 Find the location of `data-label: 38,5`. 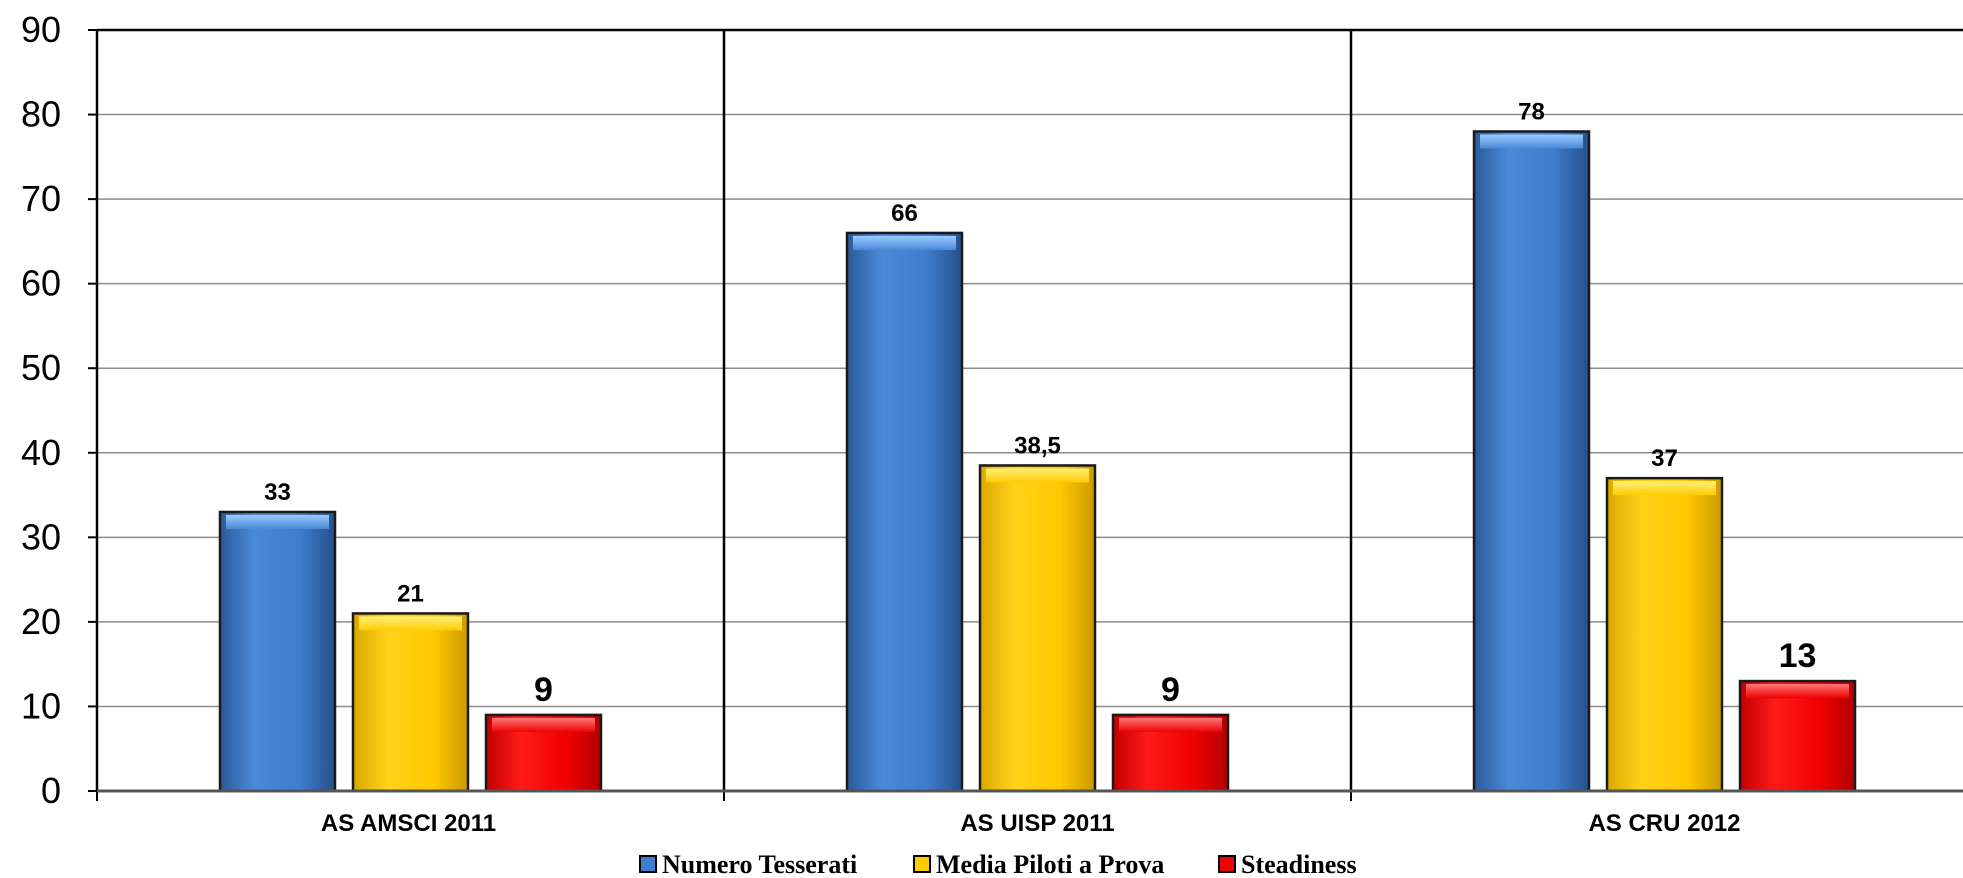

data-label: 38,5 is located at coordinates (1037, 445).